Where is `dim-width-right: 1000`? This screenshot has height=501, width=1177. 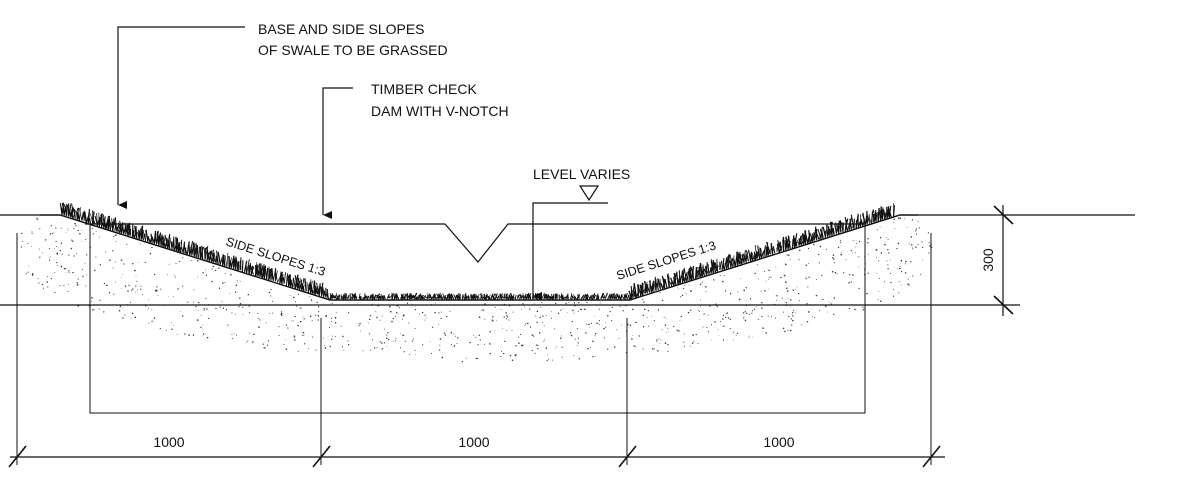
dim-width-right: 1000 is located at coordinates (778, 442).